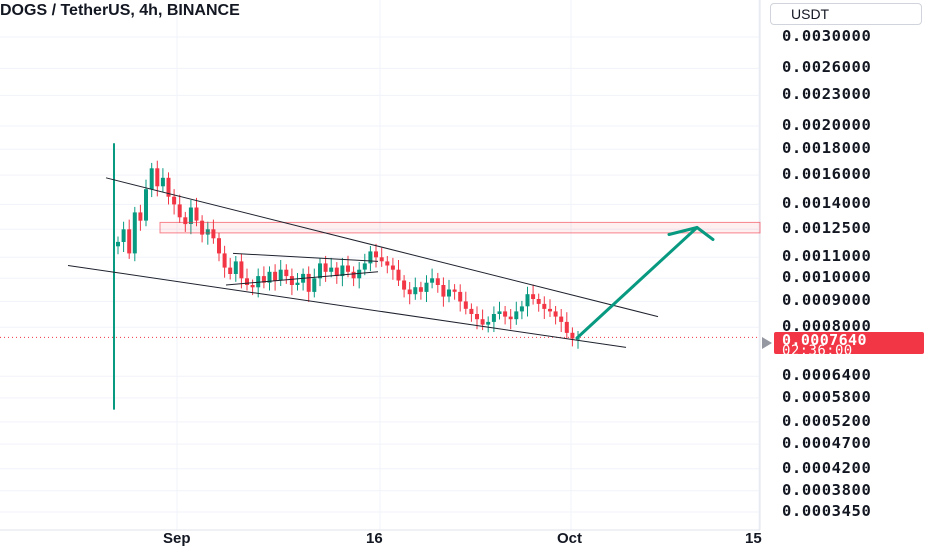 Image resolution: width=932 pixels, height=550 pixels. What do you see at coordinates (691, 233) in the screenshot?
I see `projection-arrowhead` at bounding box center [691, 233].